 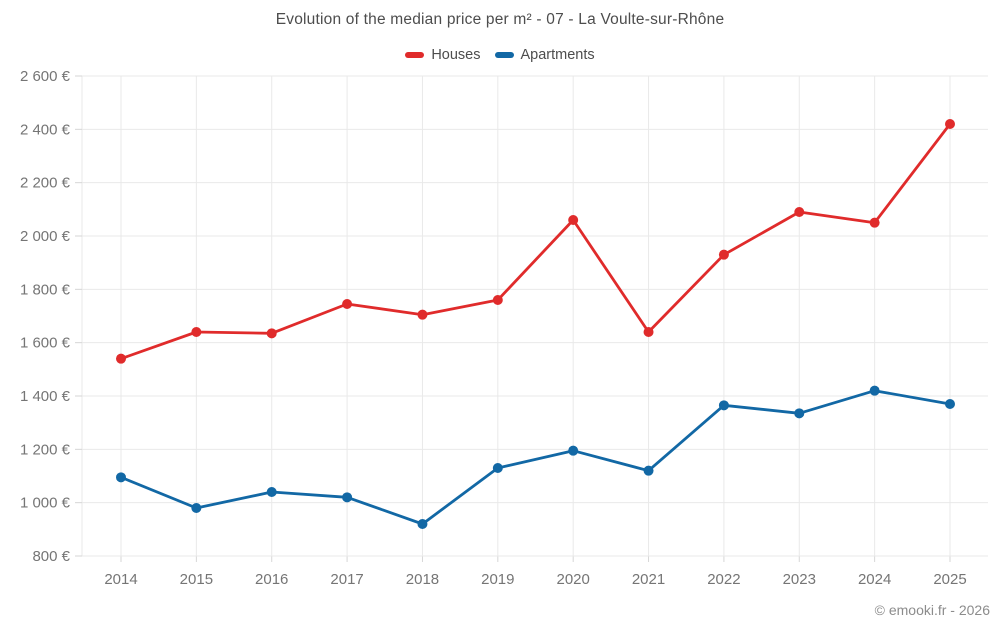 What do you see at coordinates (45, 343) in the screenshot?
I see `y-axis-label: 1 600 €` at bounding box center [45, 343].